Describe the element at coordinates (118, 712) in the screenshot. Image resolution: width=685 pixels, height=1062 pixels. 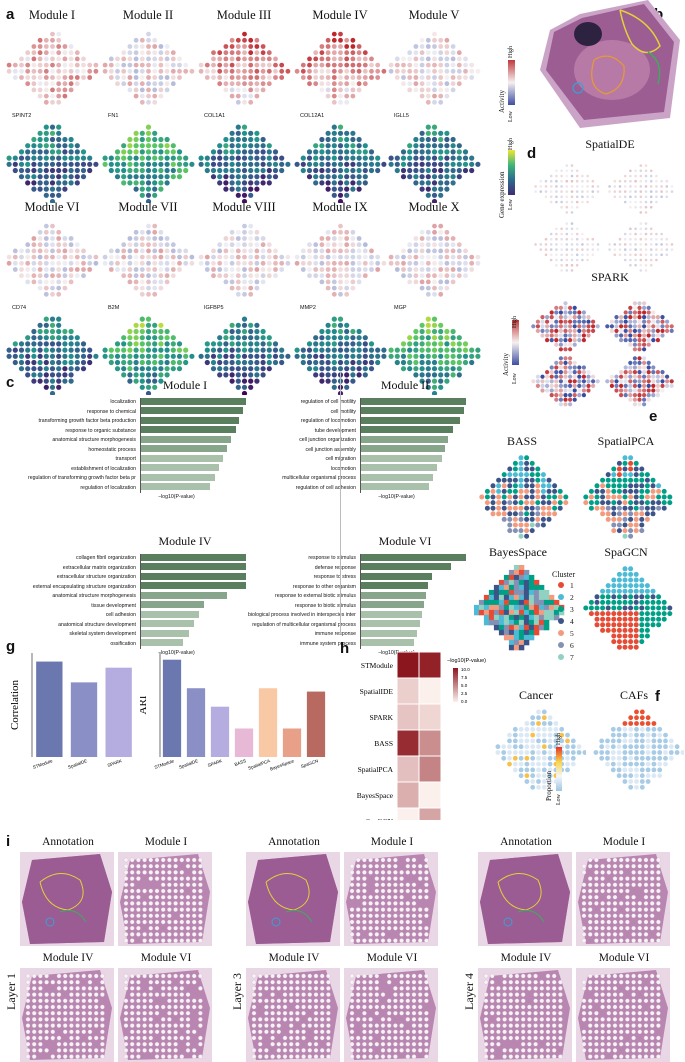
I see `bar` at that location.